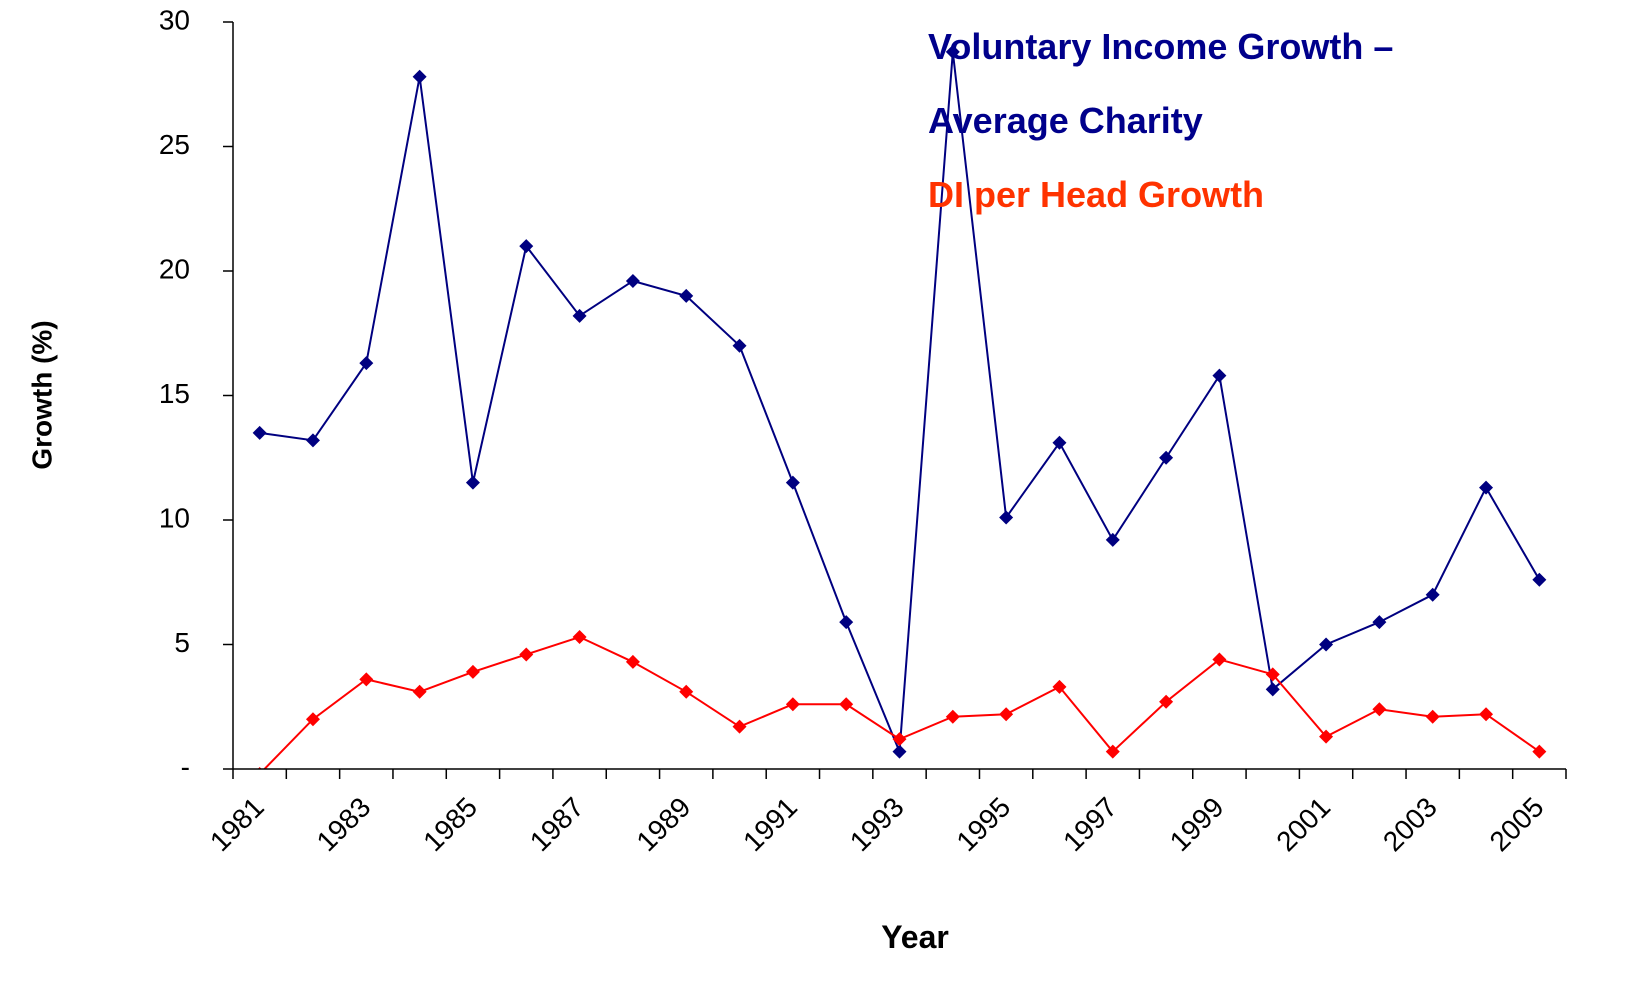  I want to click on y-tick-label: 20, so click(174, 268).